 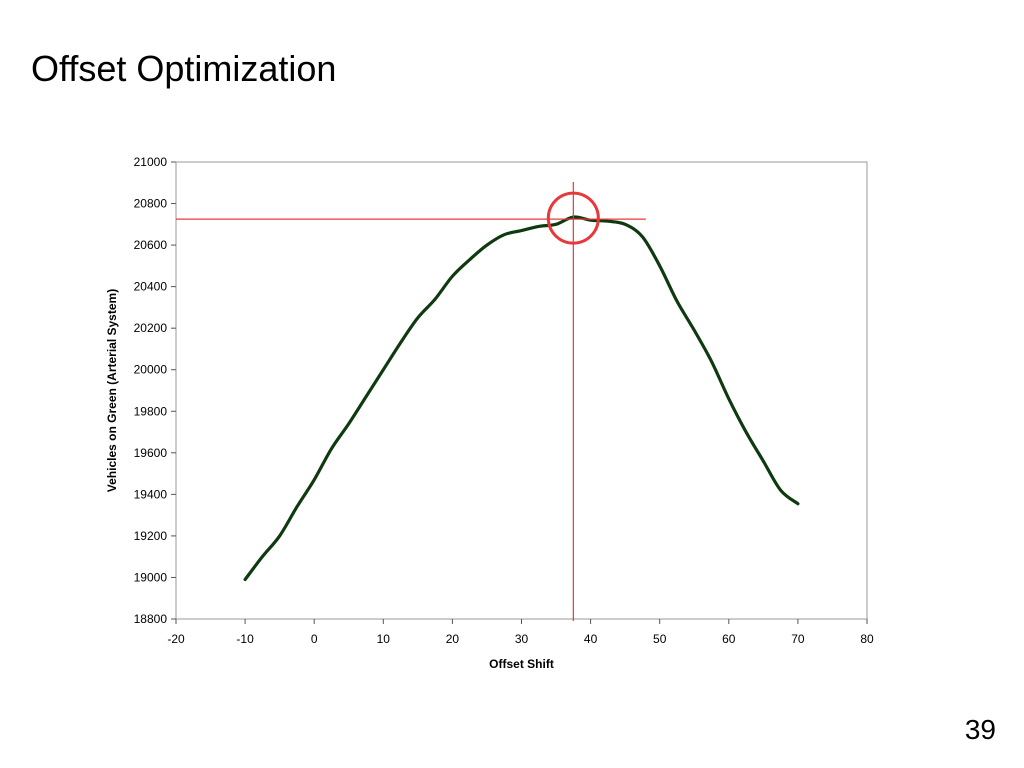 What do you see at coordinates (151, 453) in the screenshot?
I see `y-tick-label: 19600` at bounding box center [151, 453].